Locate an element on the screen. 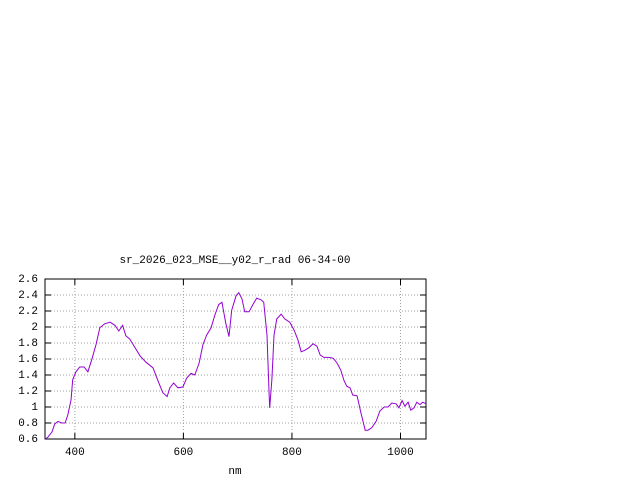 The image size is (640, 480). x-tick-label: 1000 is located at coordinates (400, 453).